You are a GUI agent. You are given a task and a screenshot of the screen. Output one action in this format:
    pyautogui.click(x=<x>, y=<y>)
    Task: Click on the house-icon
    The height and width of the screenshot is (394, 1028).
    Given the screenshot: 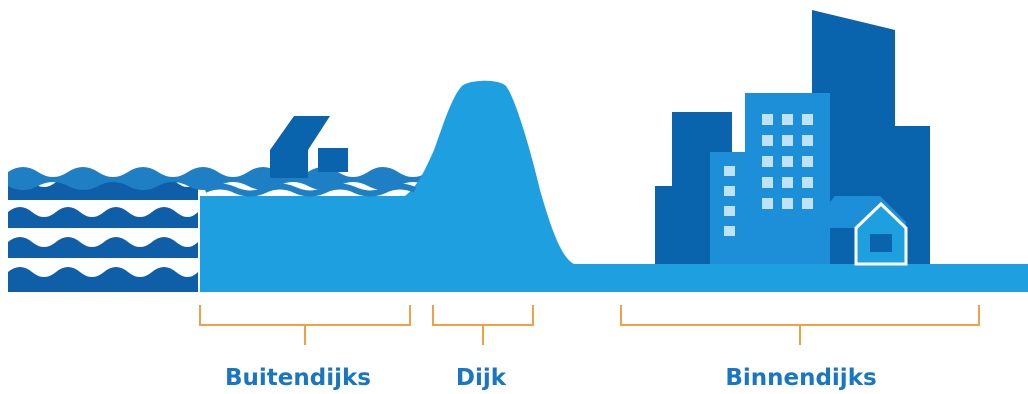 What is the action you would take?
    pyautogui.click(x=858, y=231)
    